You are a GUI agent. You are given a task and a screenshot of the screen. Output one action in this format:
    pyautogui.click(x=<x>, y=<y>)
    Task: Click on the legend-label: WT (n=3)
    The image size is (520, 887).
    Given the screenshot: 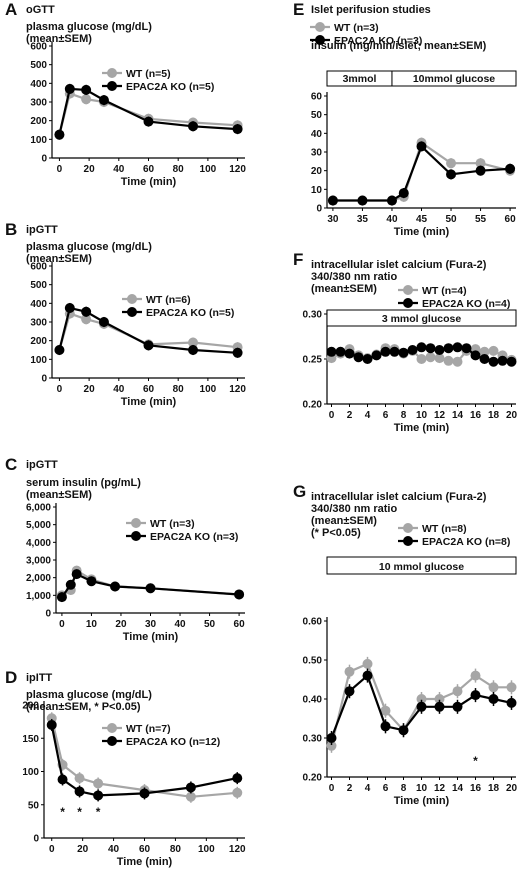 What is the action you would take?
    pyautogui.click(x=356, y=28)
    